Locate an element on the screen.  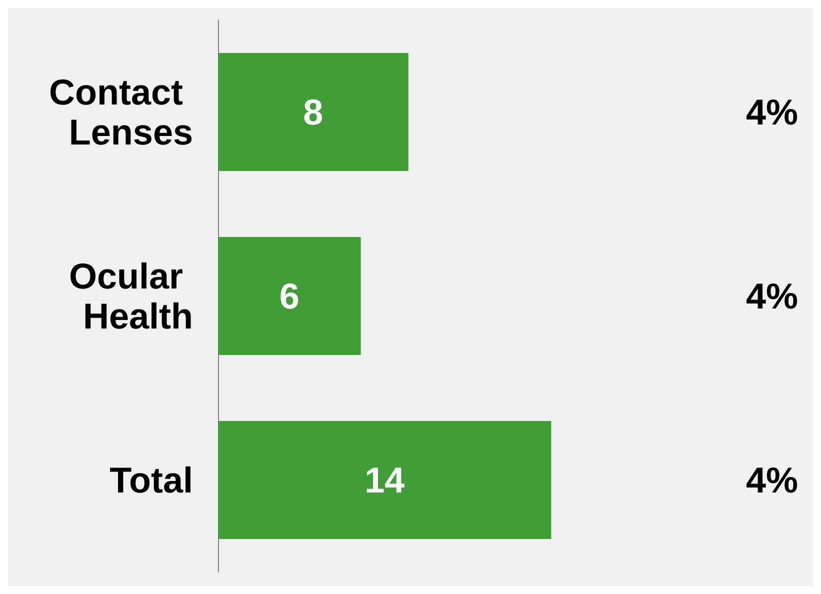
data-label: 8 is located at coordinates (313, 112).